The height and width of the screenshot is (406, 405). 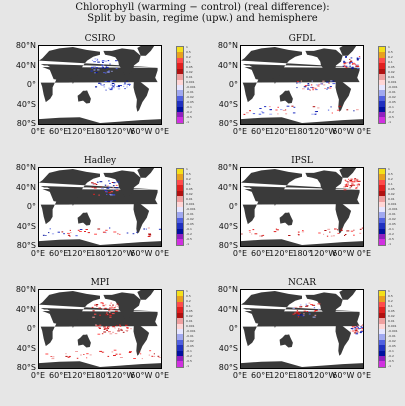 What do you see at coordinates (180, 119) in the screenshot?
I see `colorbar-segment` at bounding box center [180, 119].